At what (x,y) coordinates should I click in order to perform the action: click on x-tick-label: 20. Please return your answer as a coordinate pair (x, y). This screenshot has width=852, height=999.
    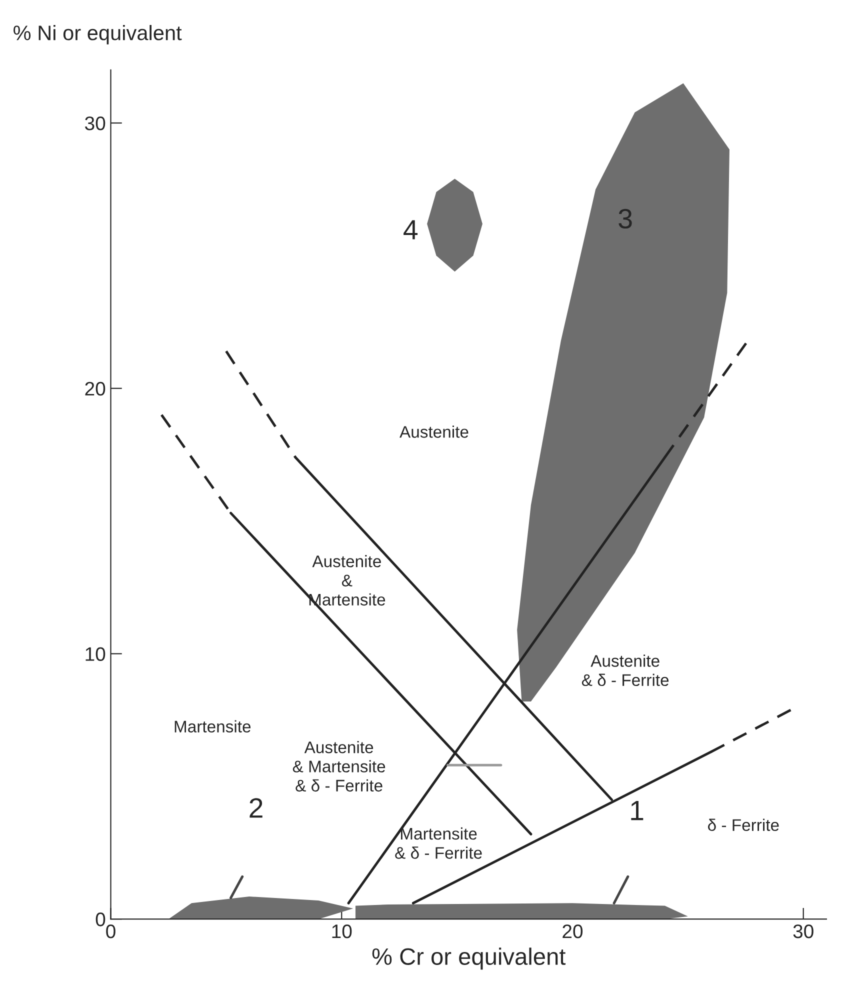
    Looking at the image, I should click on (572, 931).